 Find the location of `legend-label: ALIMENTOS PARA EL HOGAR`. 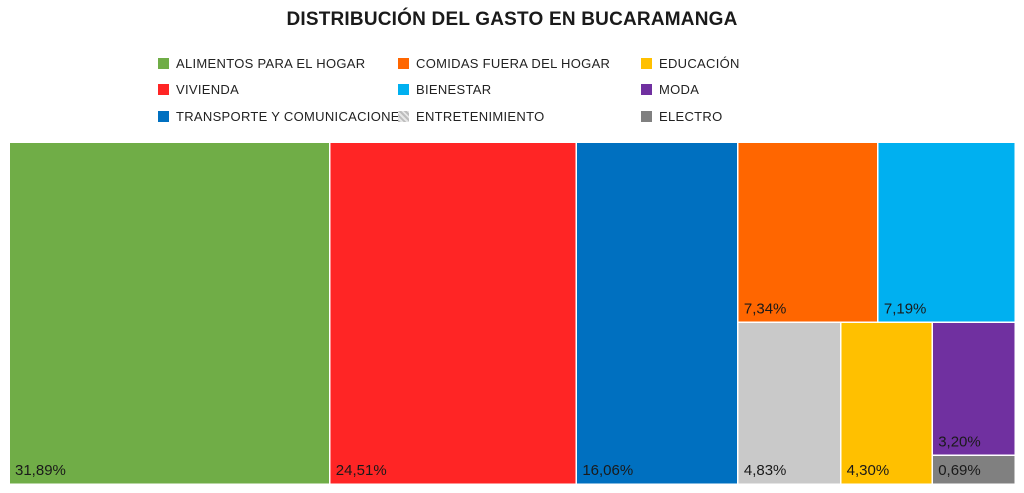

legend-label: ALIMENTOS PARA EL HOGAR is located at coordinates (271, 63).